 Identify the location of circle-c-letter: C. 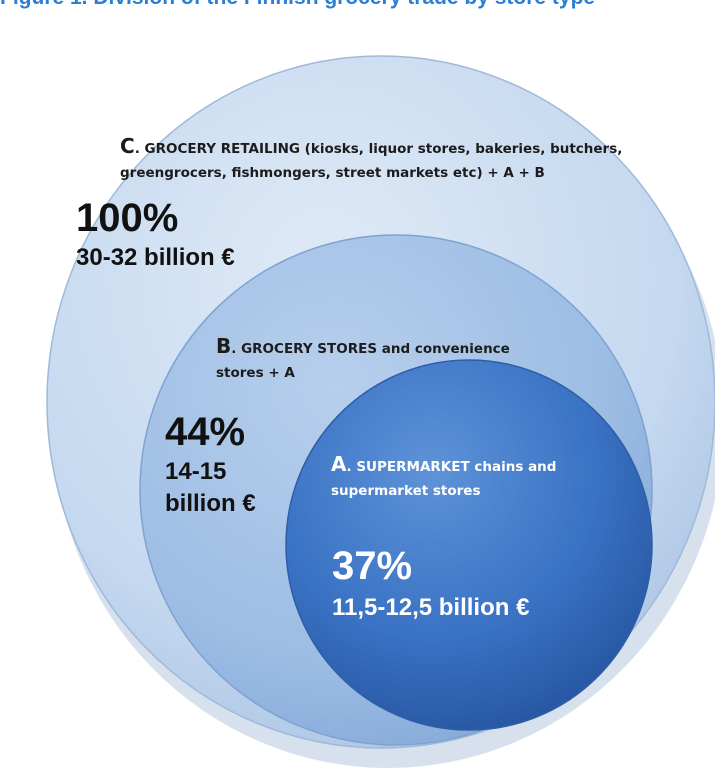
(127, 146).